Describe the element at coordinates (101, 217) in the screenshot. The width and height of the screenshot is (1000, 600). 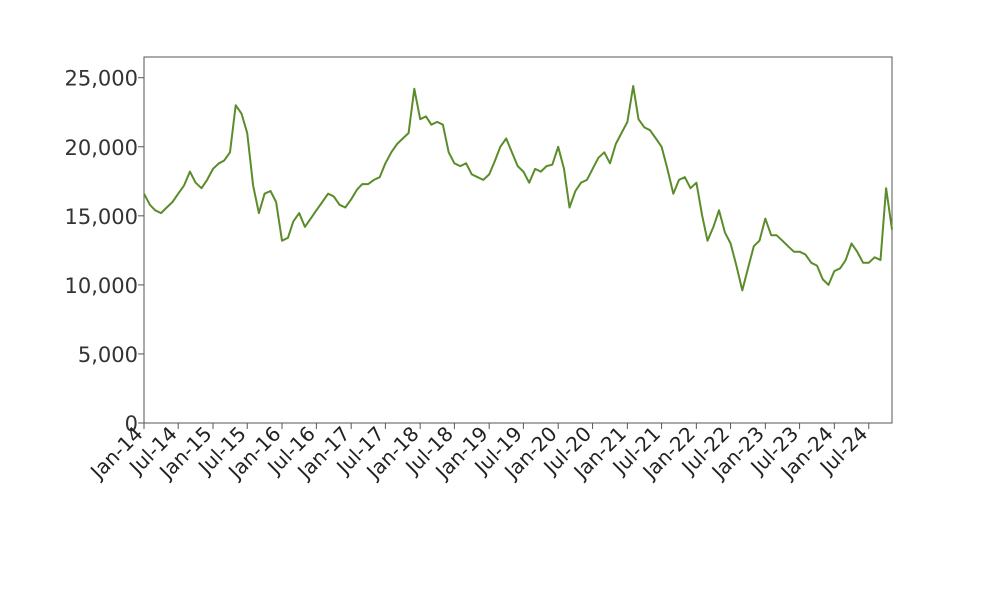
I see `y-tick-label: 15,000` at that location.